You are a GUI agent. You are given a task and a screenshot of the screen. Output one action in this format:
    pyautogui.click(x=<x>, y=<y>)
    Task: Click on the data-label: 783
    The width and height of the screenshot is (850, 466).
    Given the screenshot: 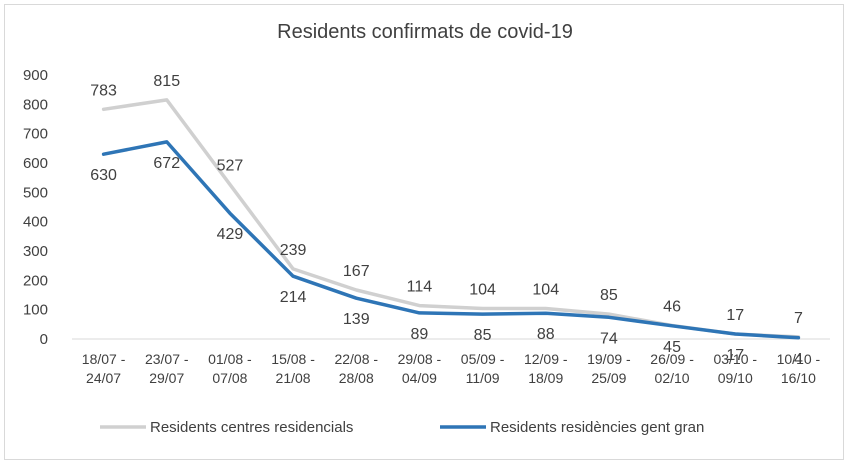 What is the action you would take?
    pyautogui.click(x=103, y=90)
    